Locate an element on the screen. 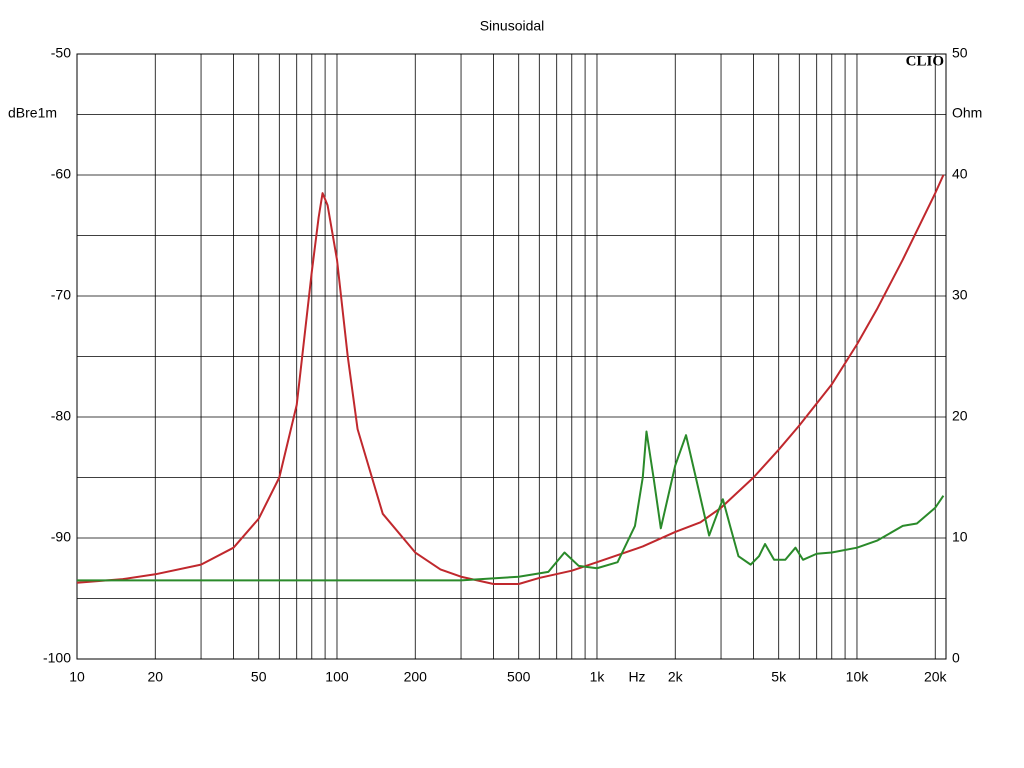 Image resolution: width=1024 pixels, height=768 pixels. x-tick-label: 20k is located at coordinates (936, 677).